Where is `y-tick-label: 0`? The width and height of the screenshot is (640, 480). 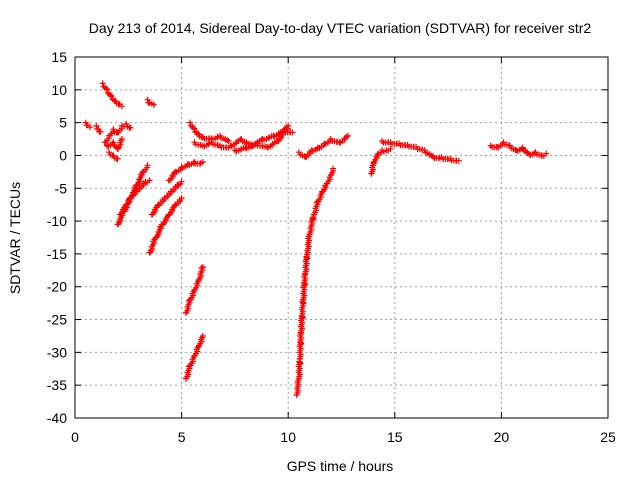
y-tick-label: 0 is located at coordinates (63, 155).